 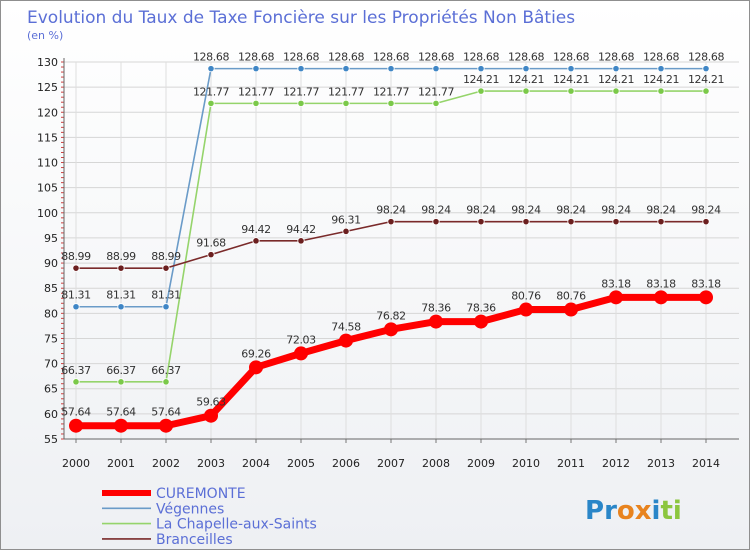 I want to click on x-tick-label: 2010, so click(x=526, y=463).